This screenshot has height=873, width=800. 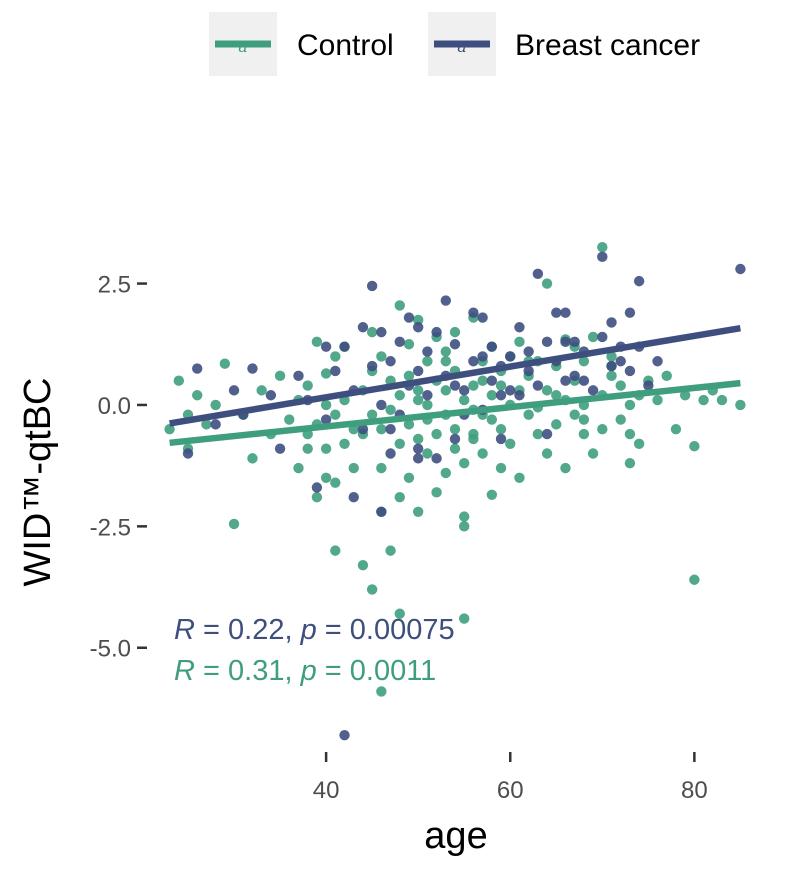 What do you see at coordinates (326, 790) in the screenshot?
I see `x-tick-label: 40` at bounding box center [326, 790].